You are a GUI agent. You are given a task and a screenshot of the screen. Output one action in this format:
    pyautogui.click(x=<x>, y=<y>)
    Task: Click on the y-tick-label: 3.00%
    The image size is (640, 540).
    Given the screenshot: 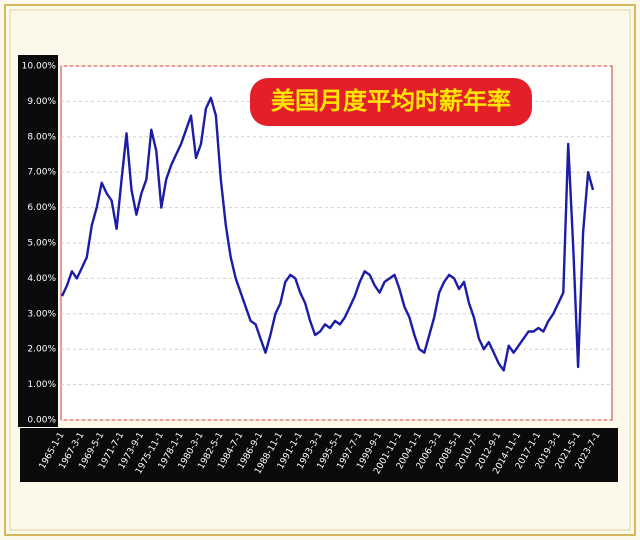 What is the action you would take?
    pyautogui.click(x=41, y=314)
    